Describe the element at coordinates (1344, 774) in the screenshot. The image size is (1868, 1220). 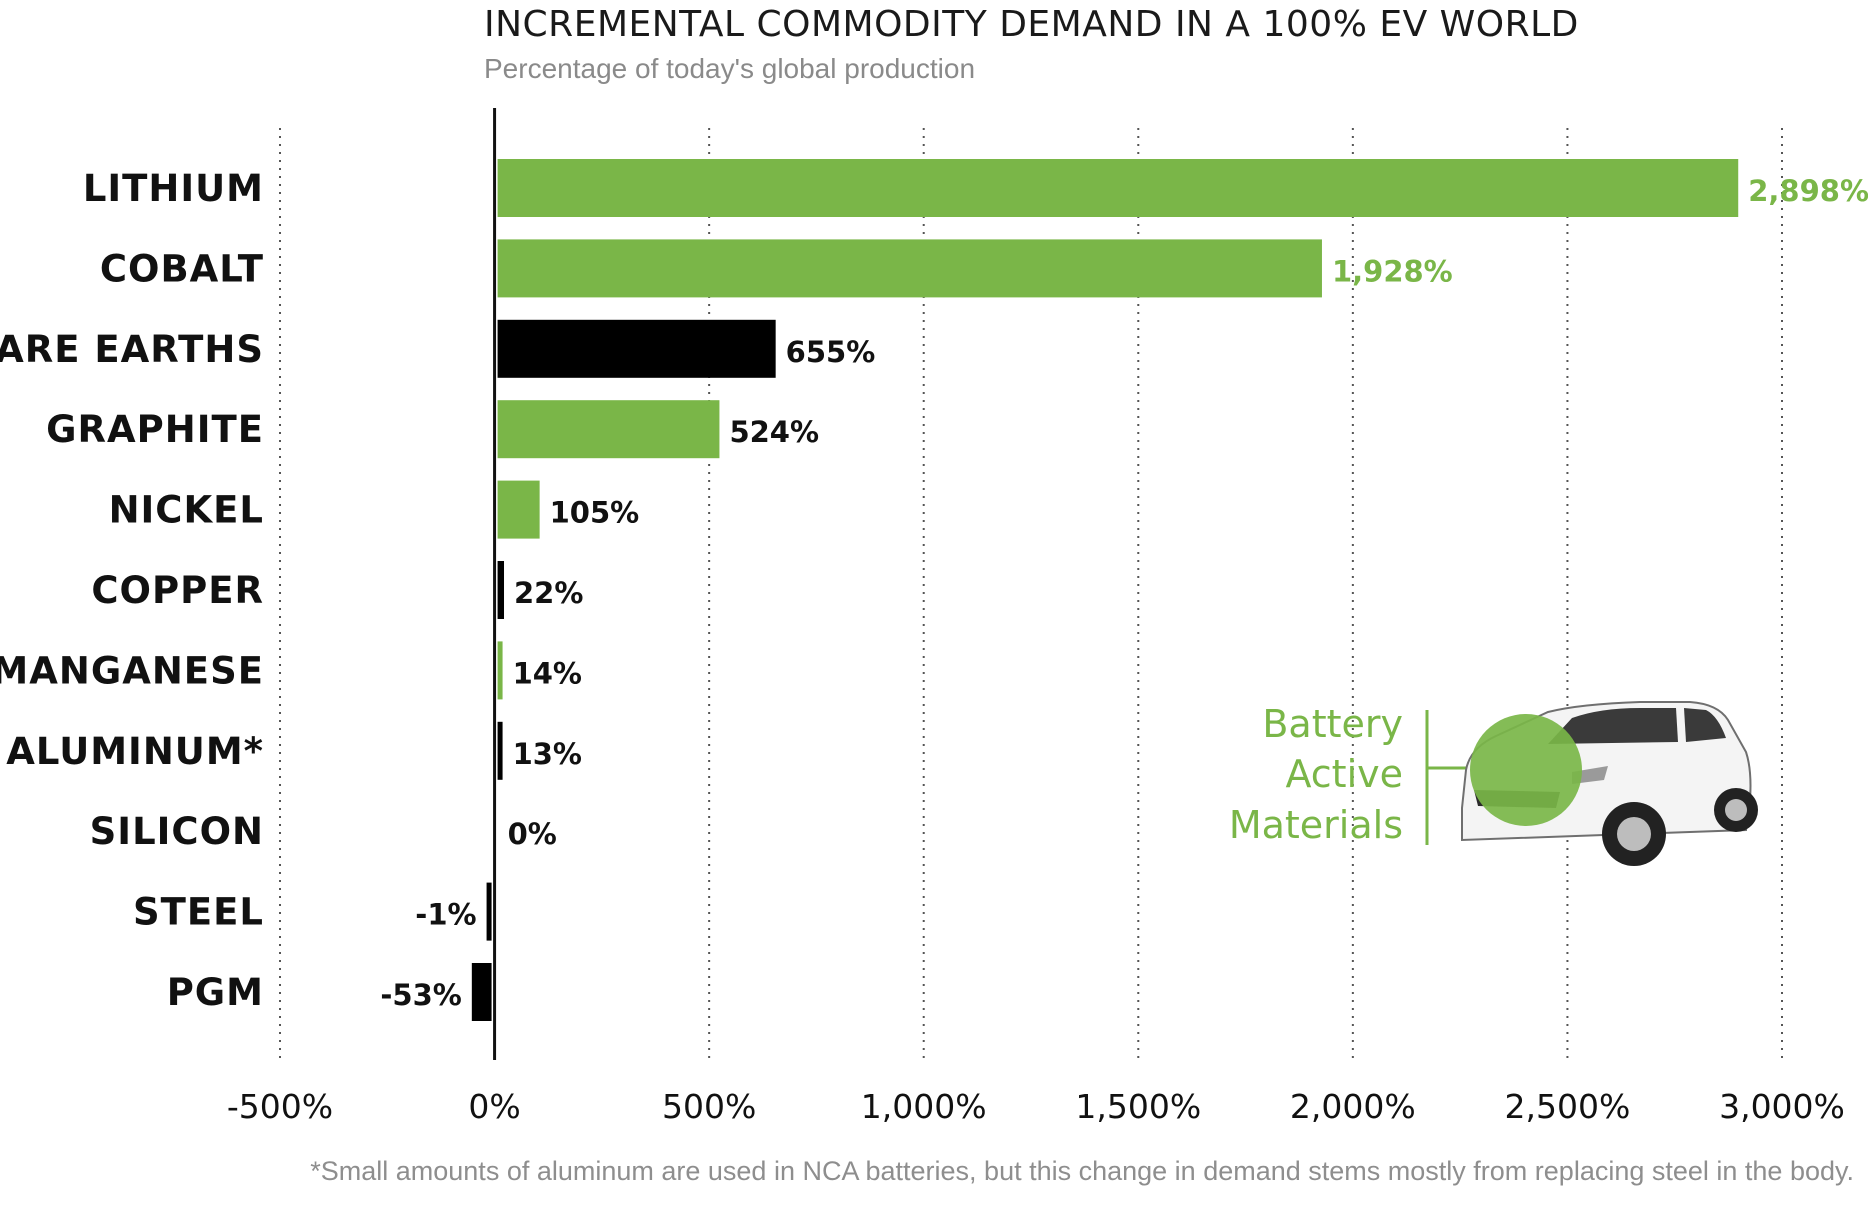
I see `legend-label-line-2: Active` at that location.